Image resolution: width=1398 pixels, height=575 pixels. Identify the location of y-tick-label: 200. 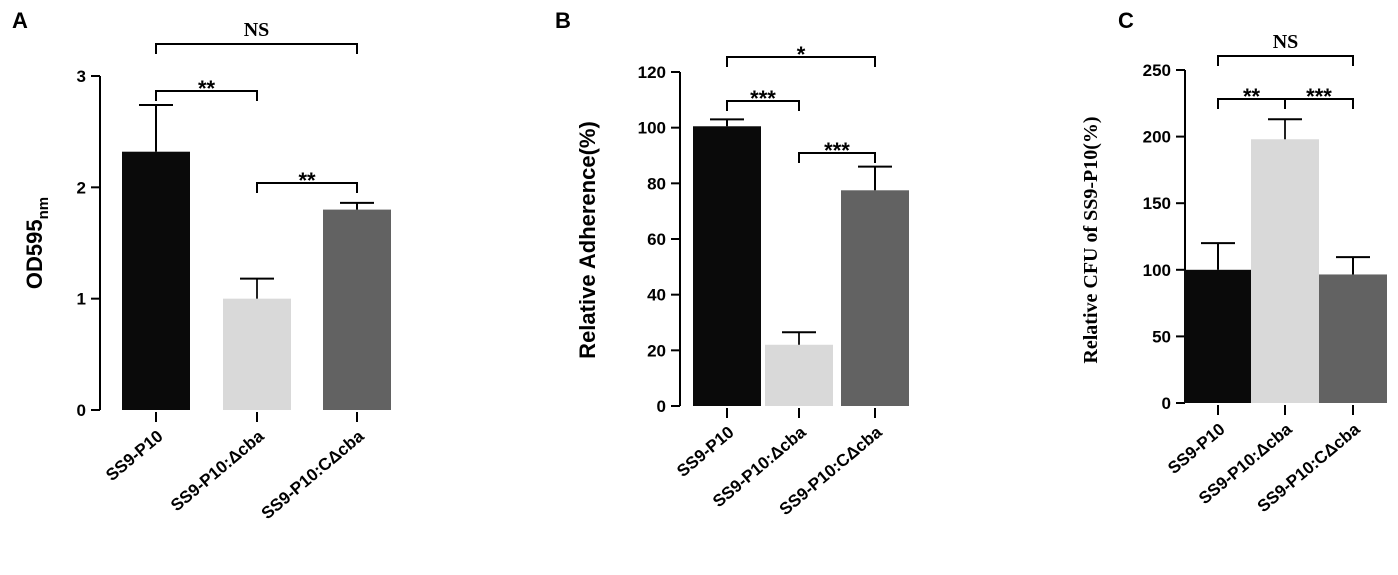
(1157, 137).